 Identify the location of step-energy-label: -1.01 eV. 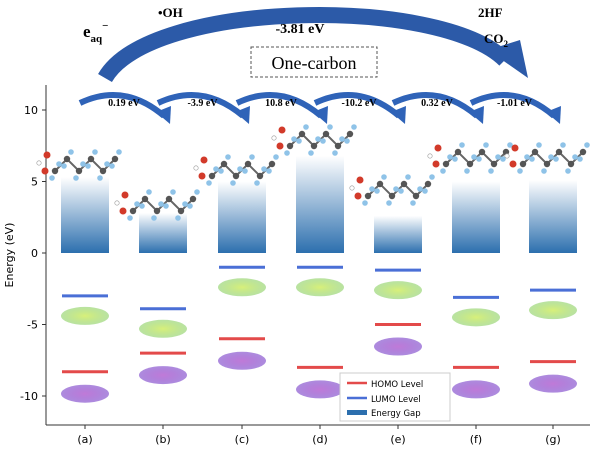
(515, 103).